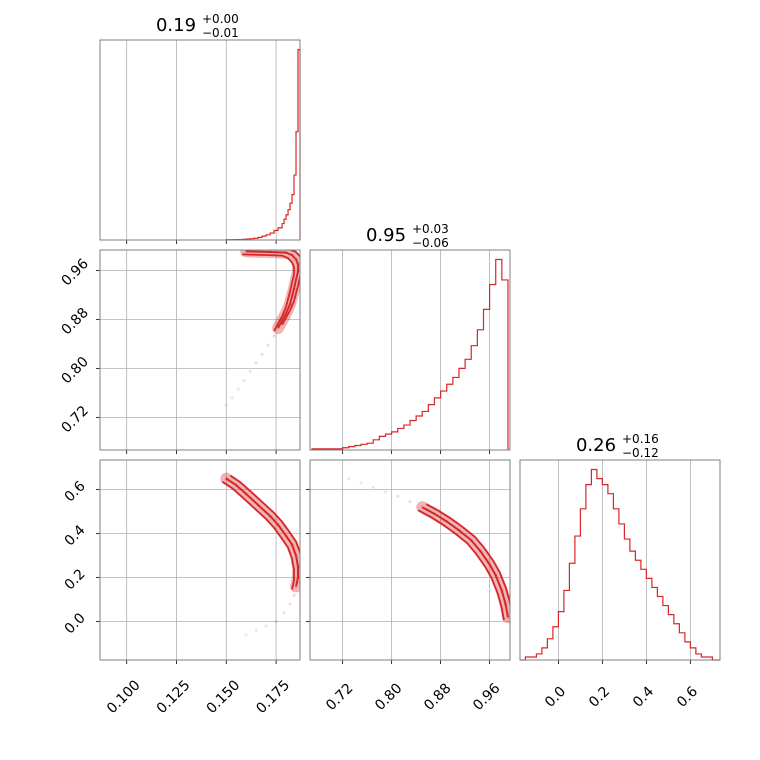 This screenshot has height=760, width=760. Describe the element at coordinates (486, 696) in the screenshot. I see `x-tick-label: 0.96` at that location.